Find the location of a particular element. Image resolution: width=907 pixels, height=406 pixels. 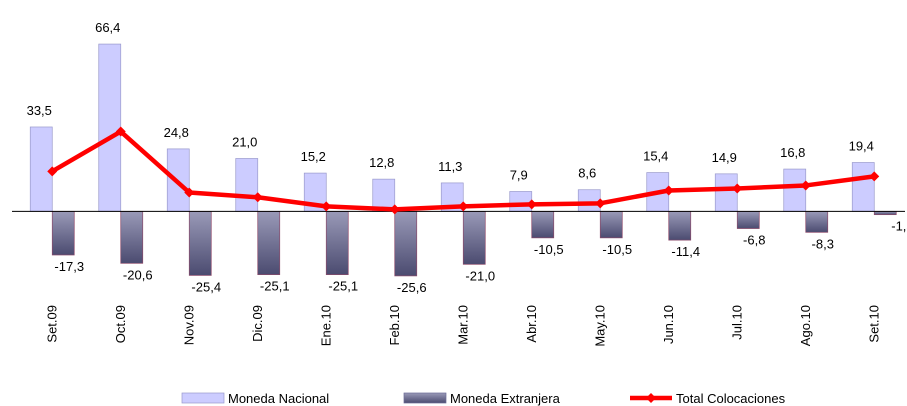

value-label: -1,3 is located at coordinates (899, 226).